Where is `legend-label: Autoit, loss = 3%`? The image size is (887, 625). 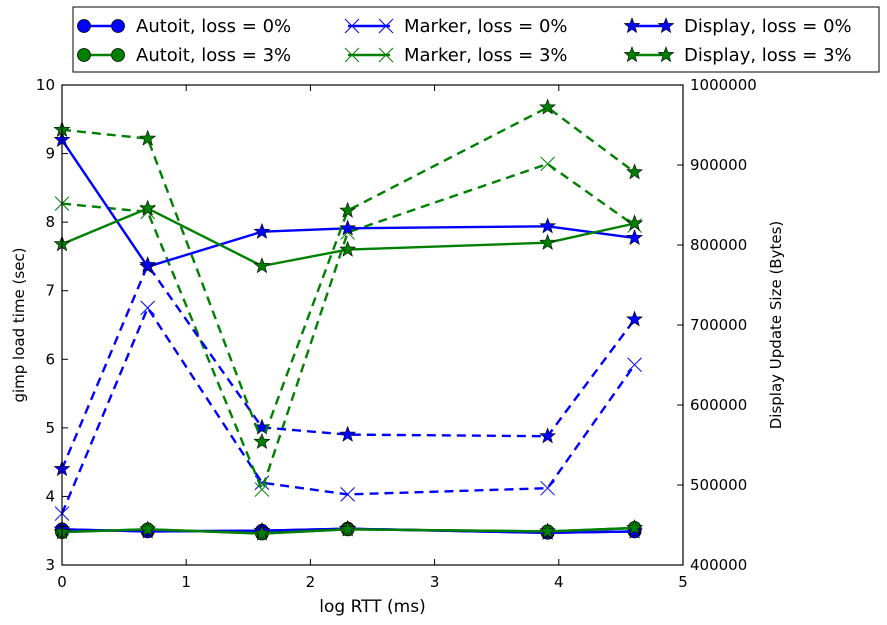
legend-label: Autoit, loss = 3% is located at coordinates (213, 55).